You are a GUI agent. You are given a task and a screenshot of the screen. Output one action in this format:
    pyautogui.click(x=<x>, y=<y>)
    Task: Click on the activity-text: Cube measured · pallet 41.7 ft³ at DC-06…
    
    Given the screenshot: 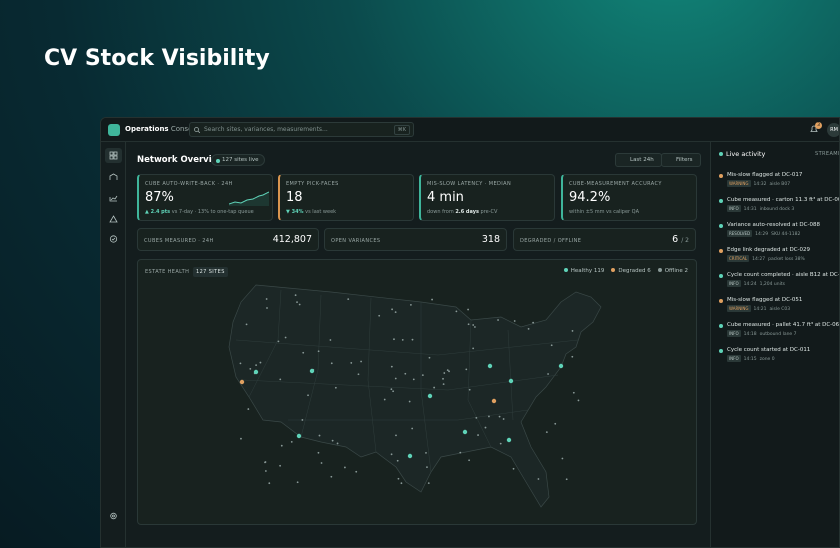 What is the action you would take?
    pyautogui.click(x=783, y=325)
    